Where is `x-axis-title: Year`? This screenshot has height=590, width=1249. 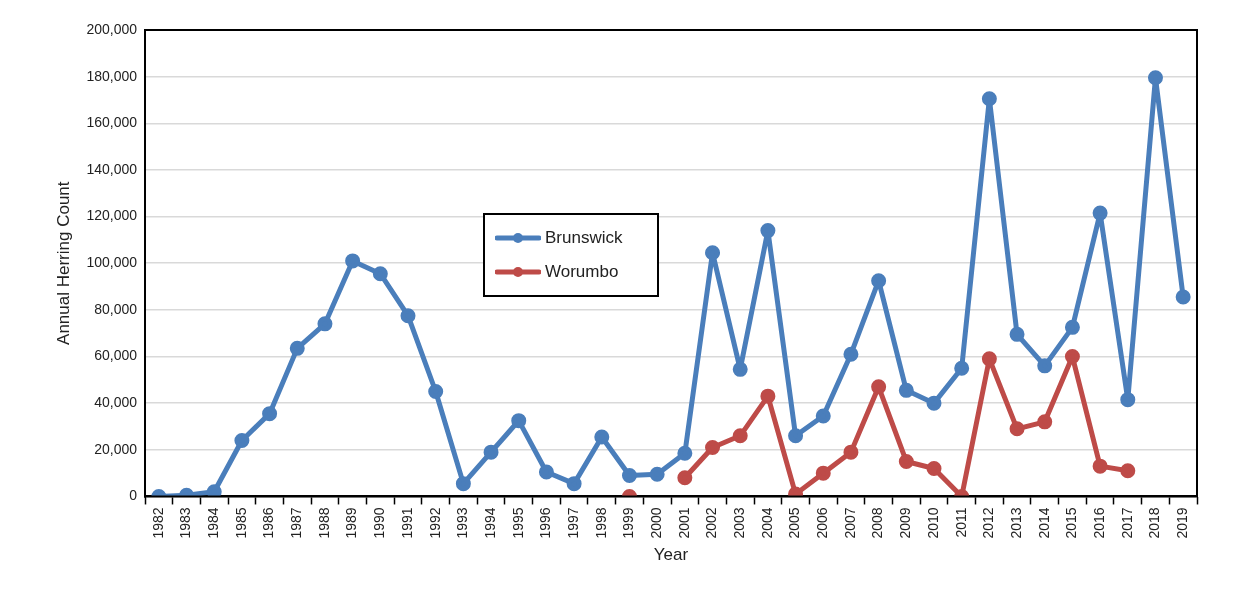 x-axis-title: Year is located at coordinates (671, 555).